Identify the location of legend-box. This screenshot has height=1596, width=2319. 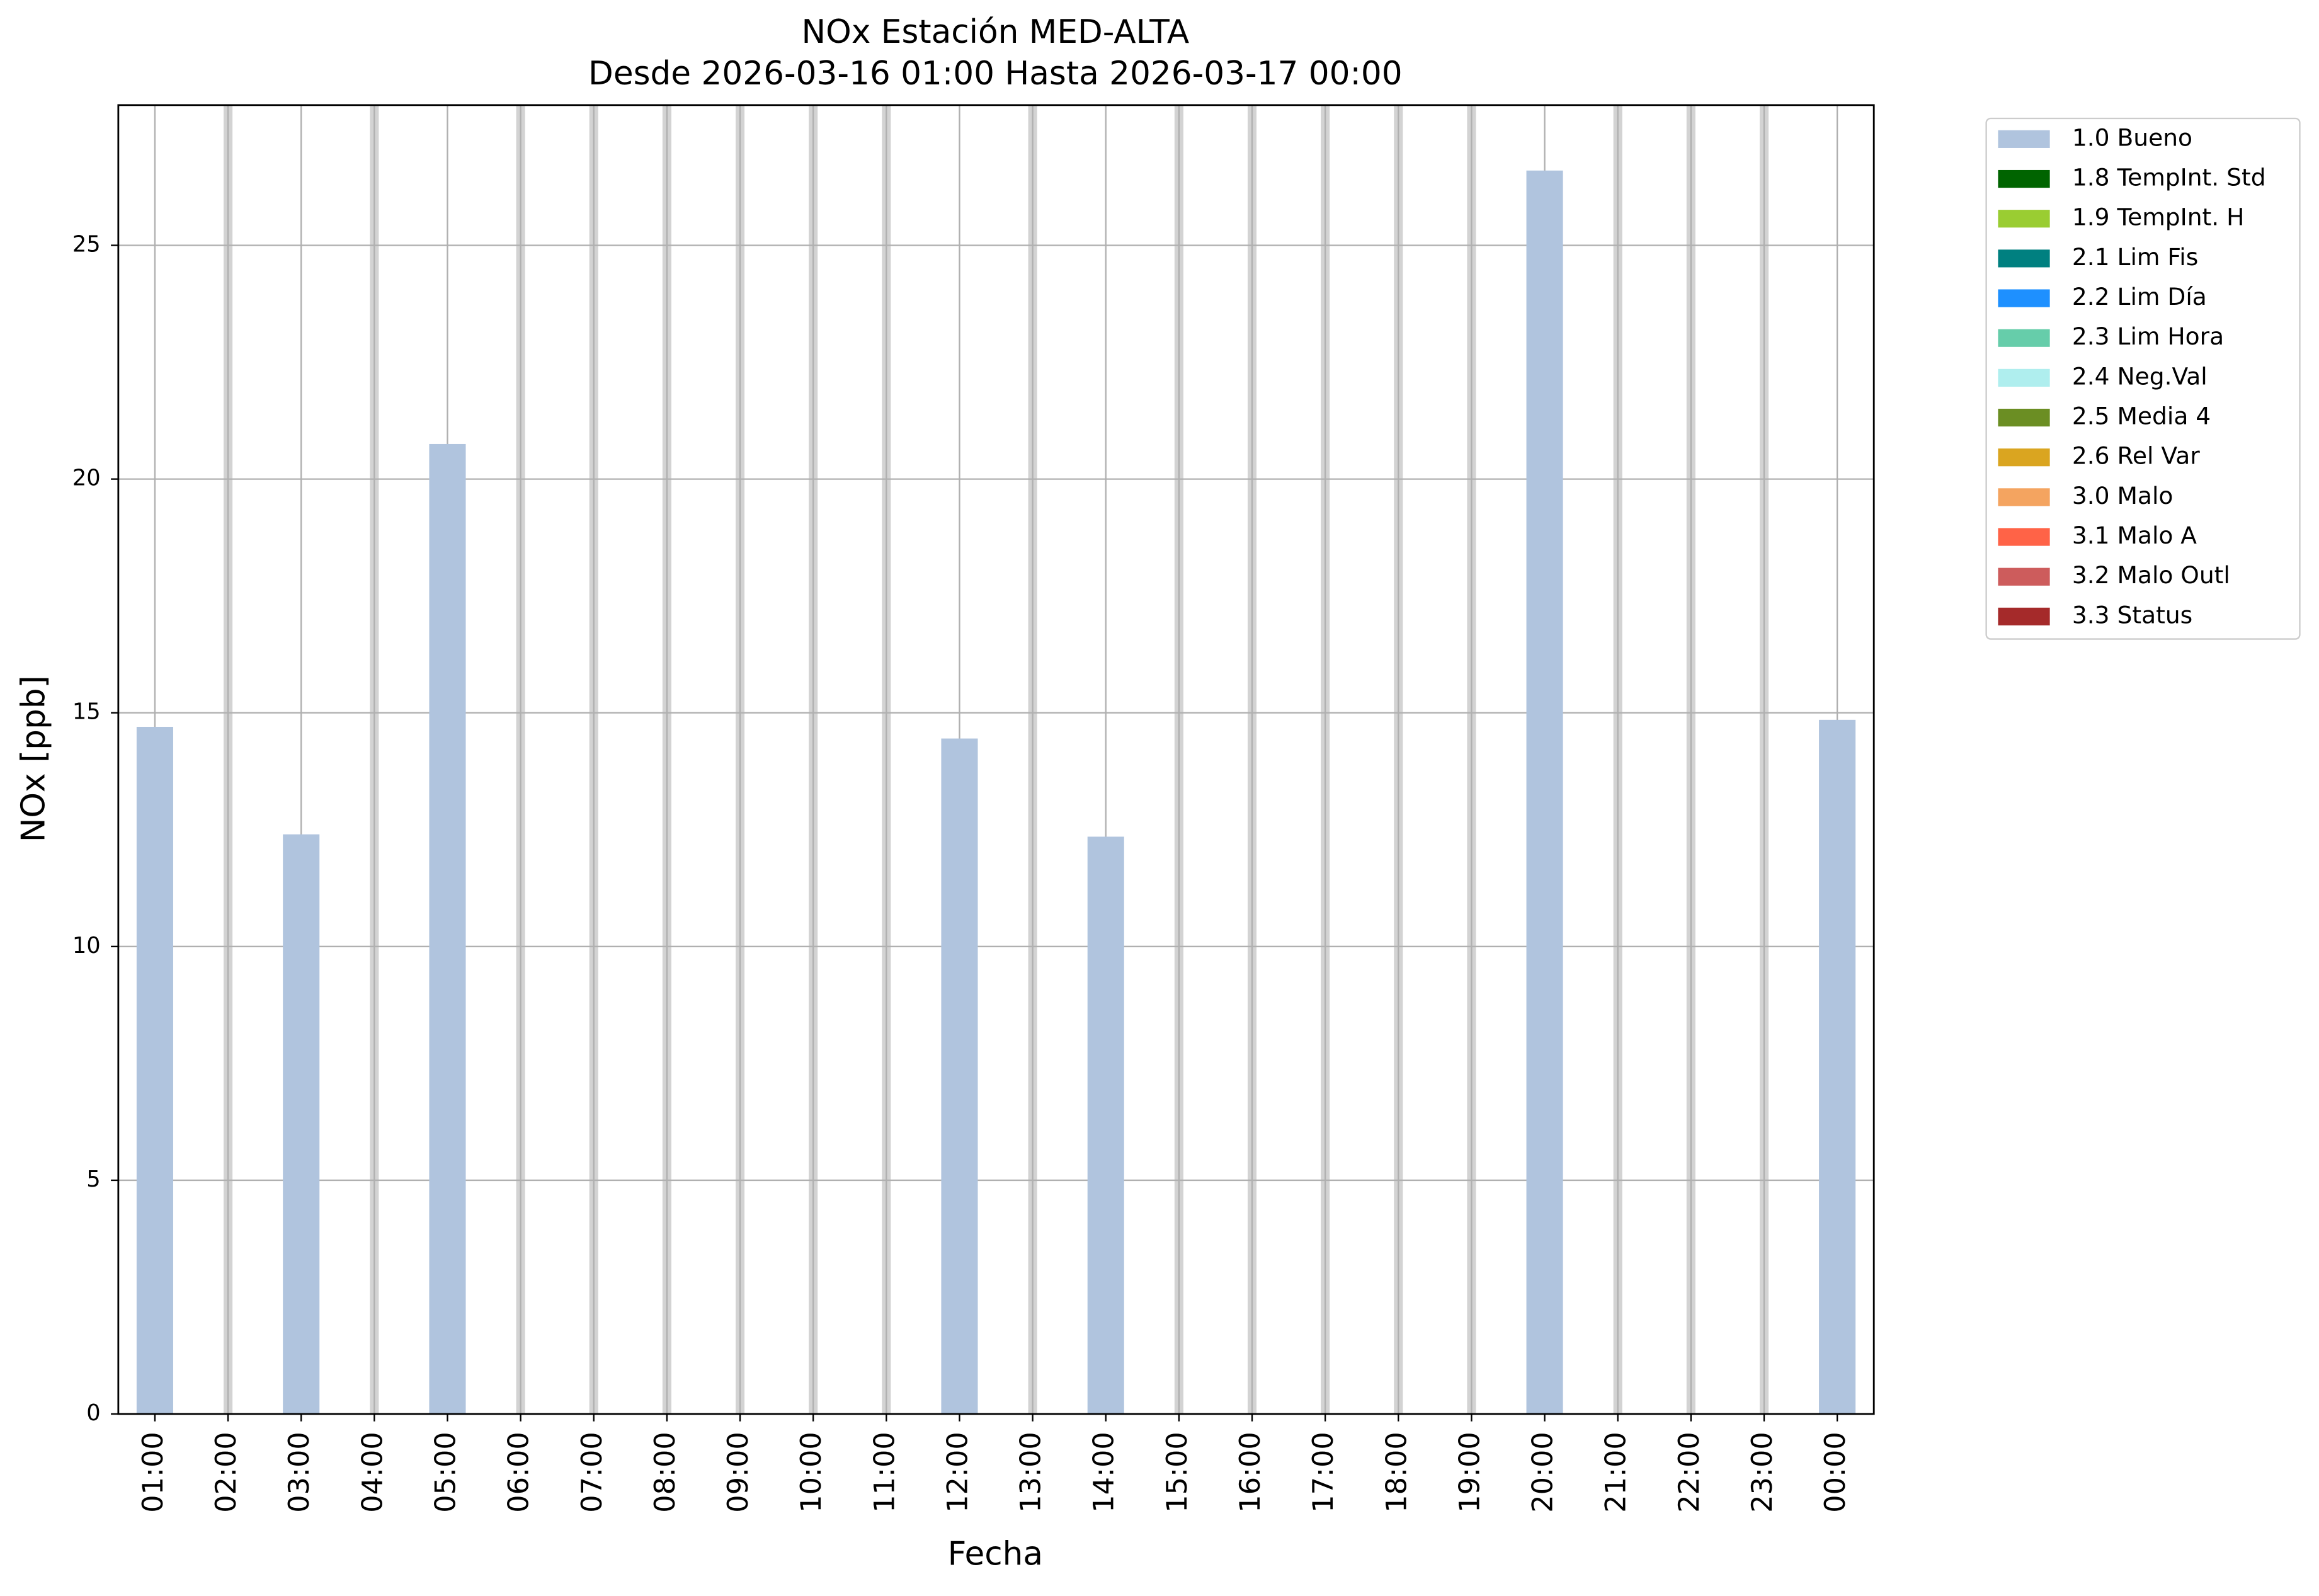
(2143, 378).